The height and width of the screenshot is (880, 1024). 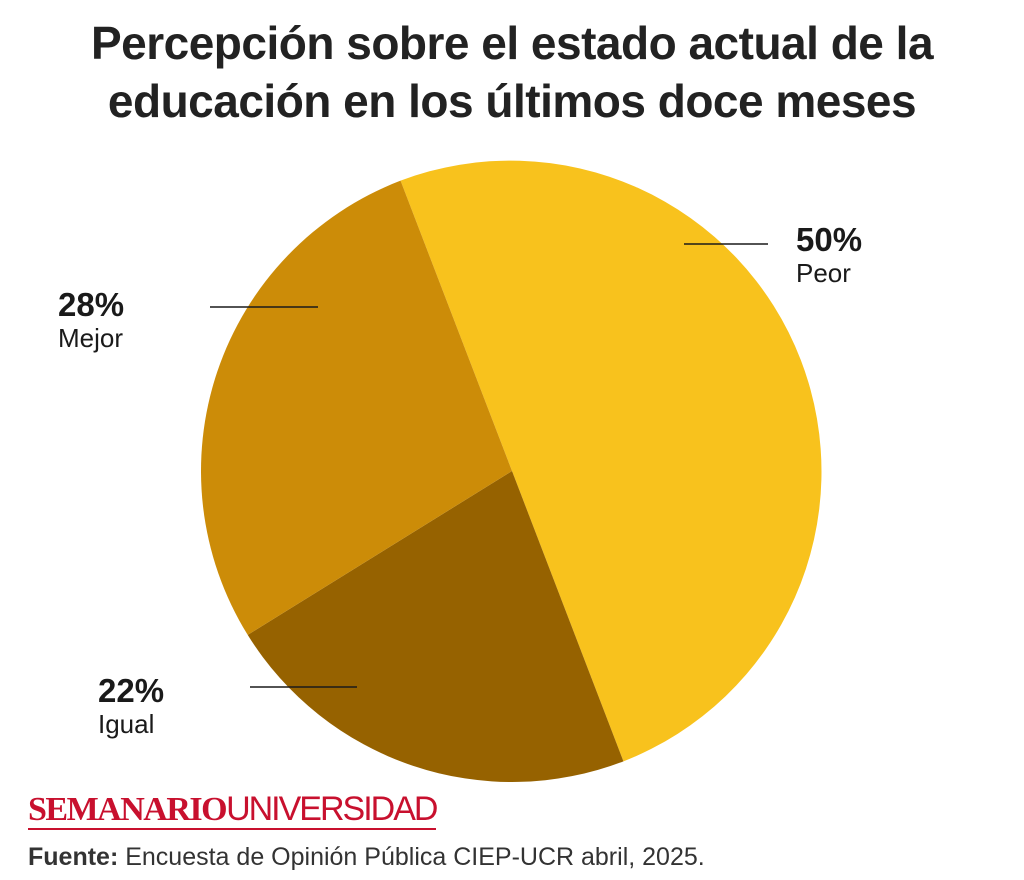 I want to click on pie-slice-igual, so click(x=435, y=626).